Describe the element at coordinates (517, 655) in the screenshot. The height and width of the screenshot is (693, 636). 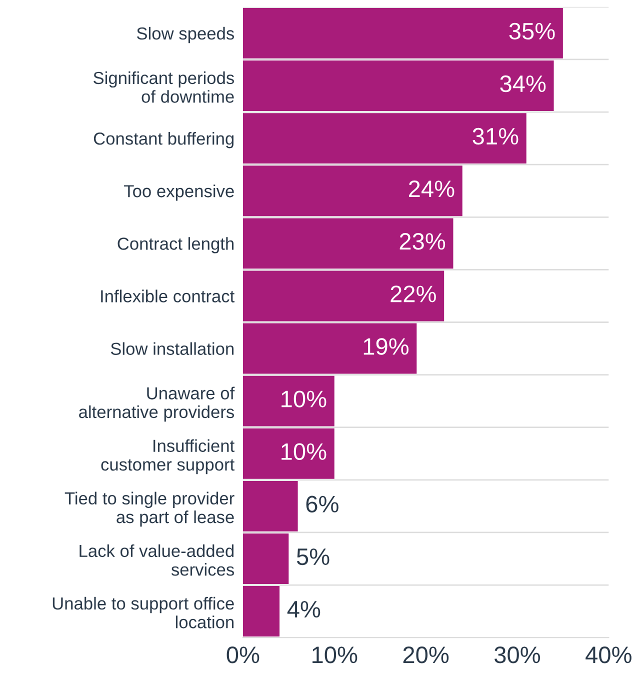
I see `x-tick-label: 30%` at that location.